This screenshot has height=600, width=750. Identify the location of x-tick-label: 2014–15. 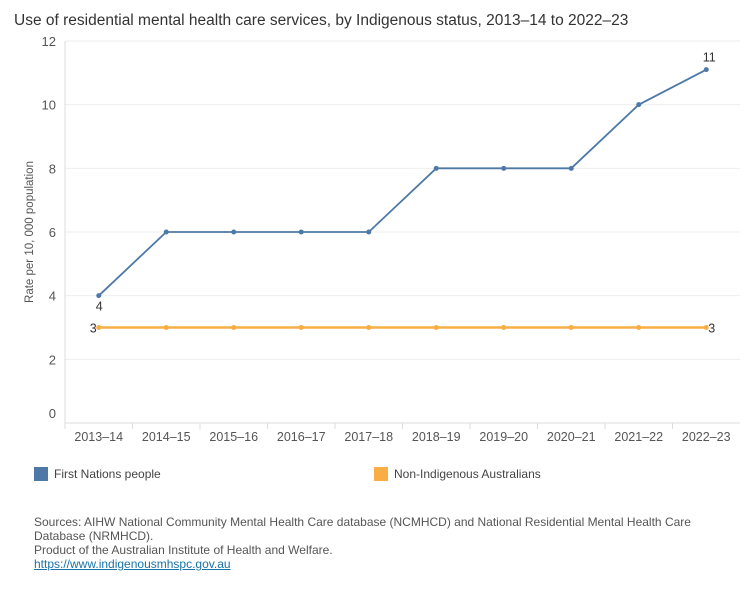
(166, 437).